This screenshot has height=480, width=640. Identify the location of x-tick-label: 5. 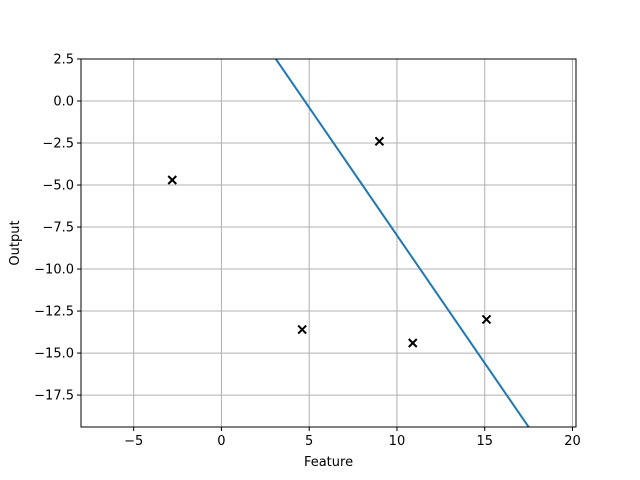
(309, 441).